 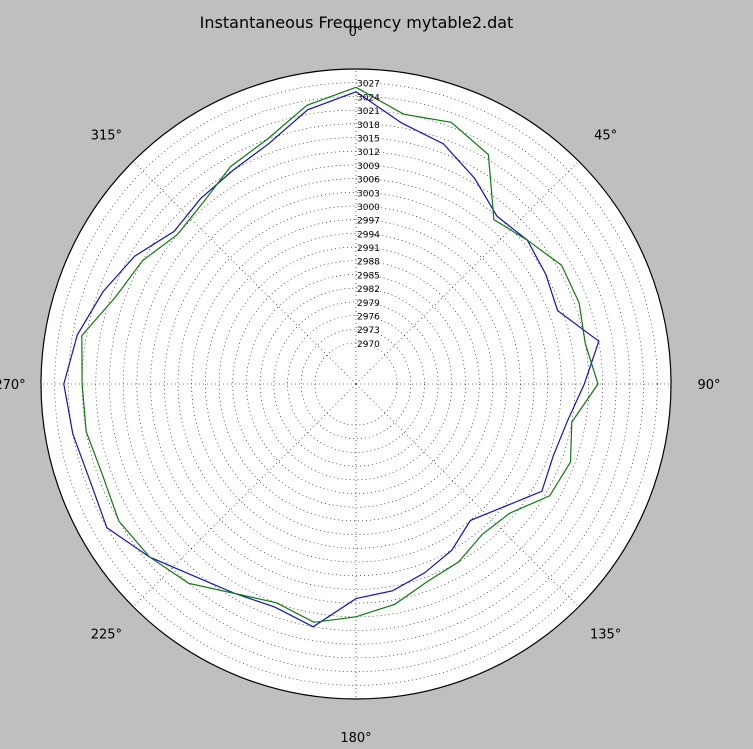 What do you see at coordinates (368, 304) in the screenshot?
I see `r-tick-label: 2979` at bounding box center [368, 304].